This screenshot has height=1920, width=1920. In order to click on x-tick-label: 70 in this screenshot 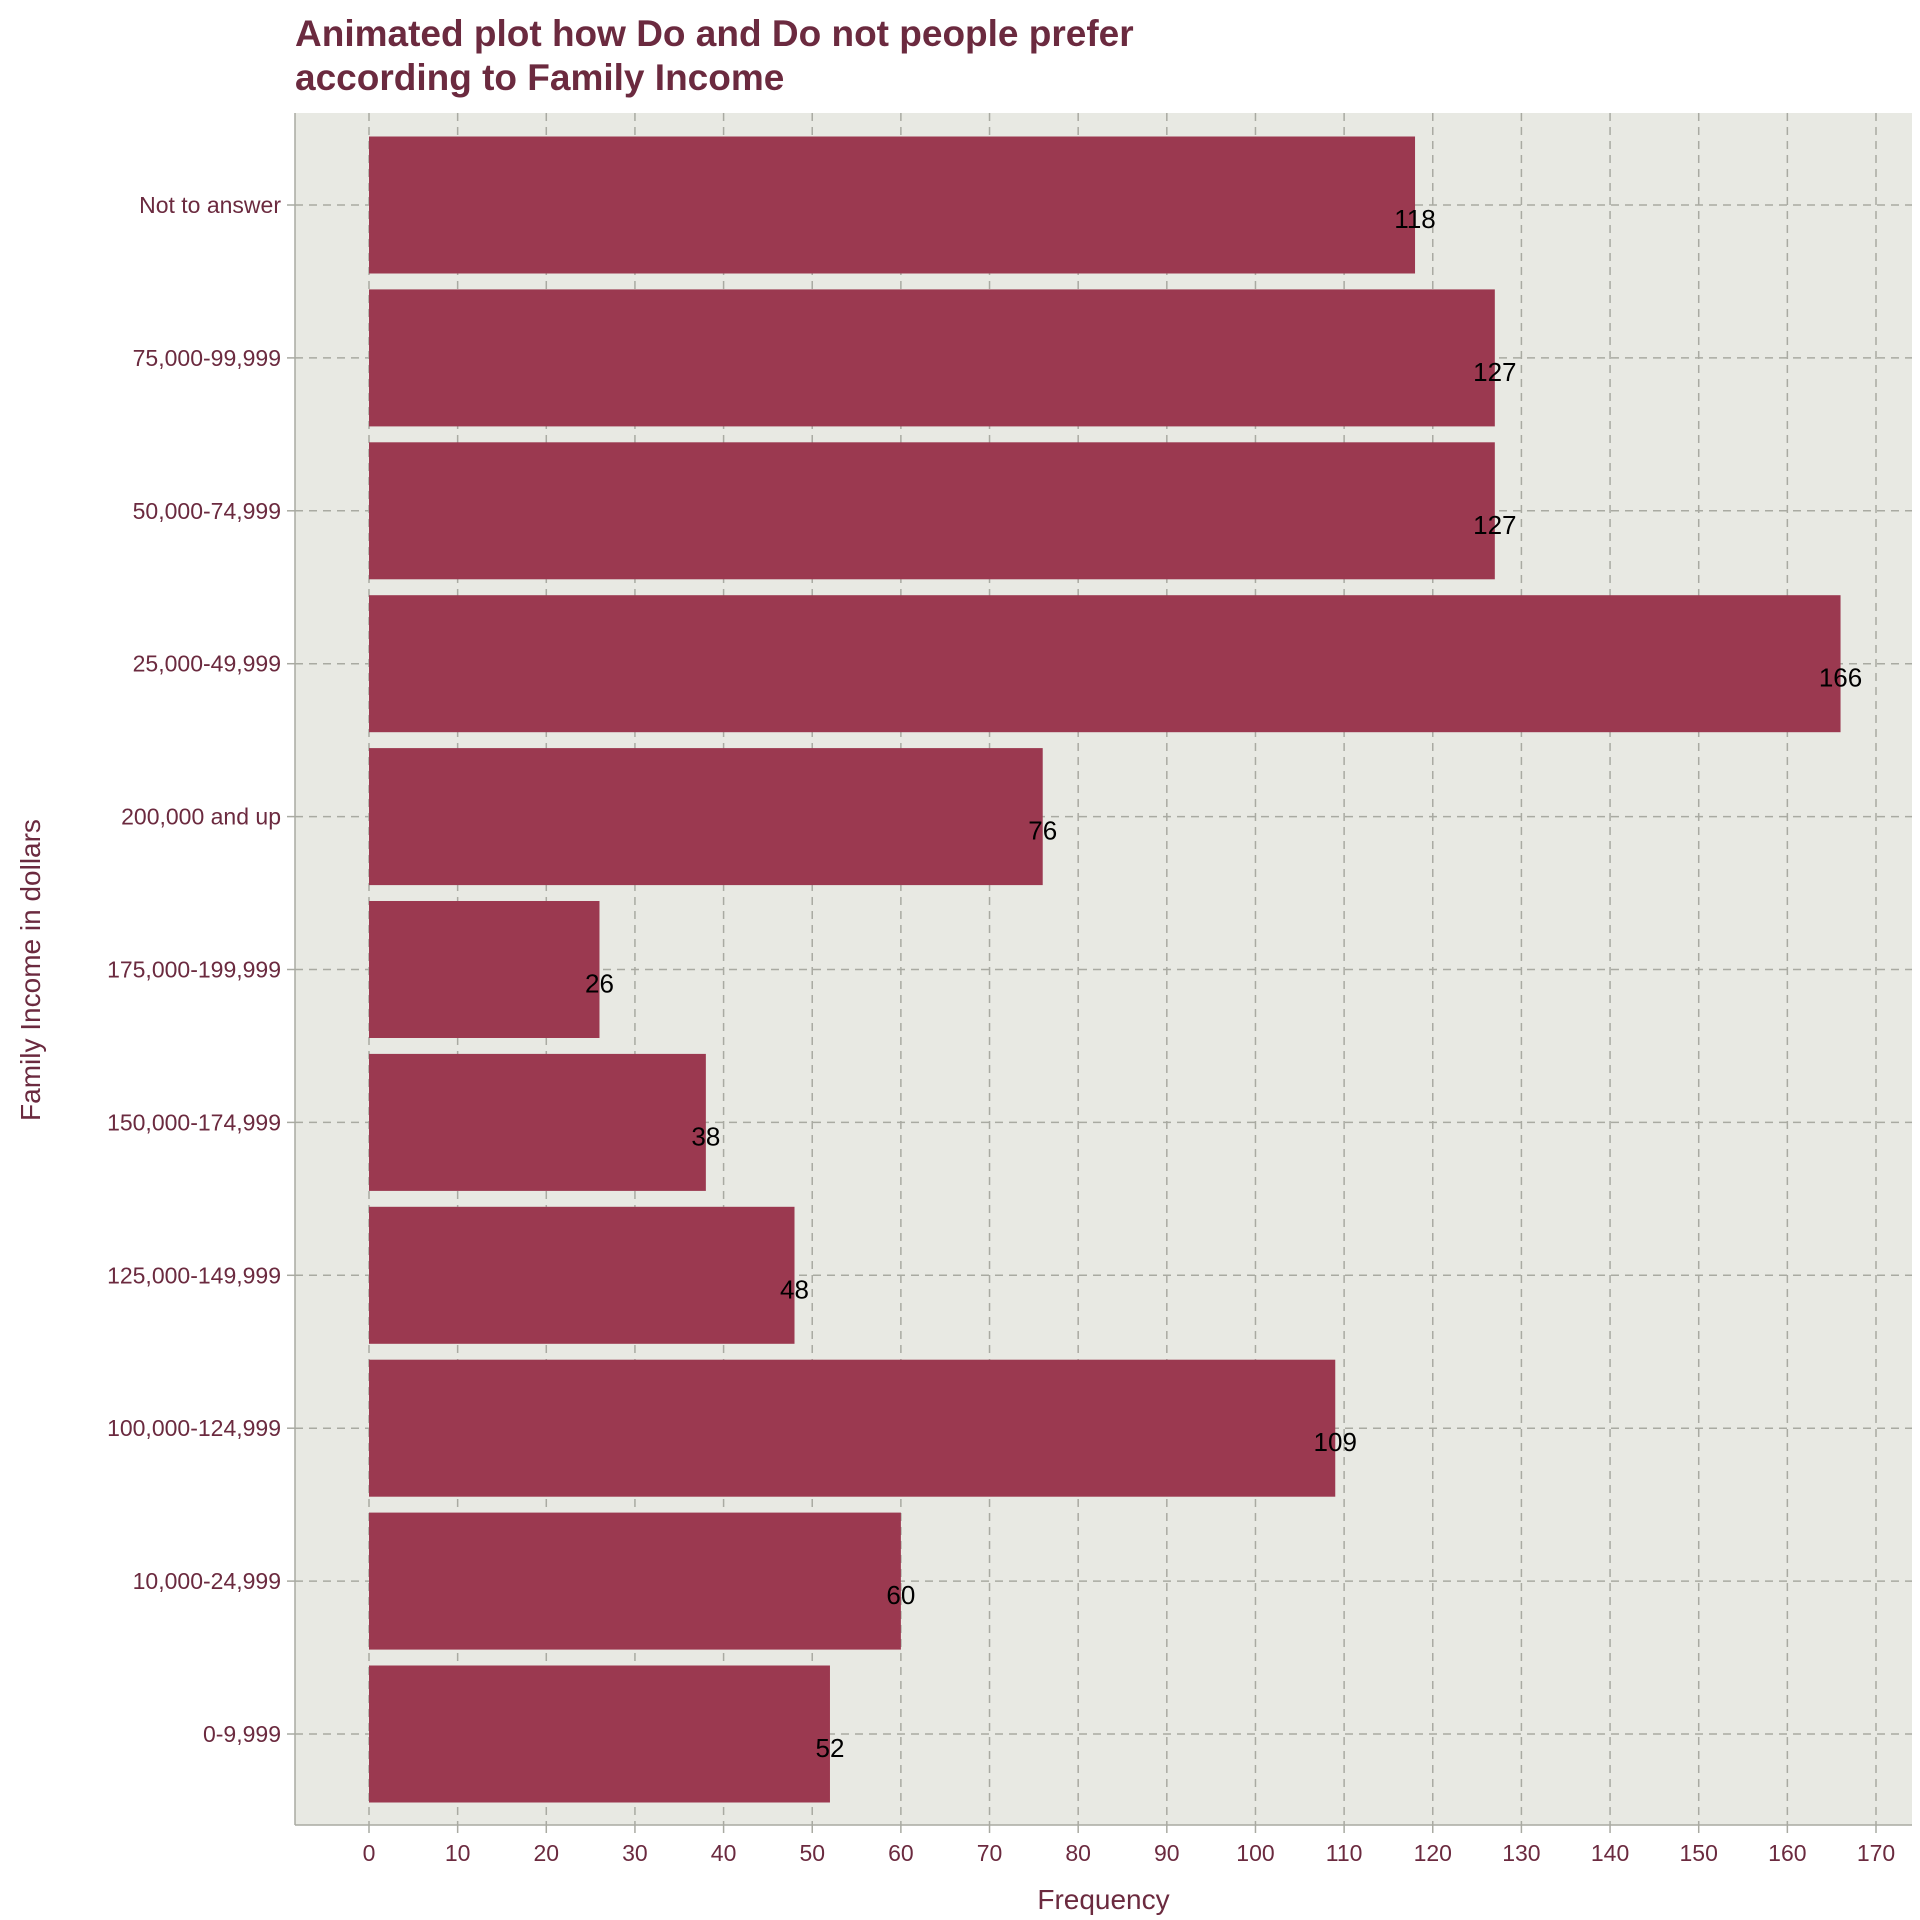, I will do `click(990, 1853)`.